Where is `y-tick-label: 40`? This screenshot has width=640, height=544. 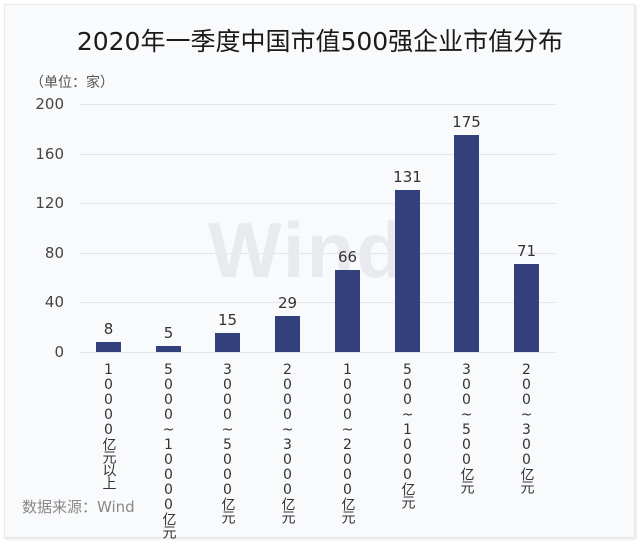
y-tick-label: 40 is located at coordinates (54, 302).